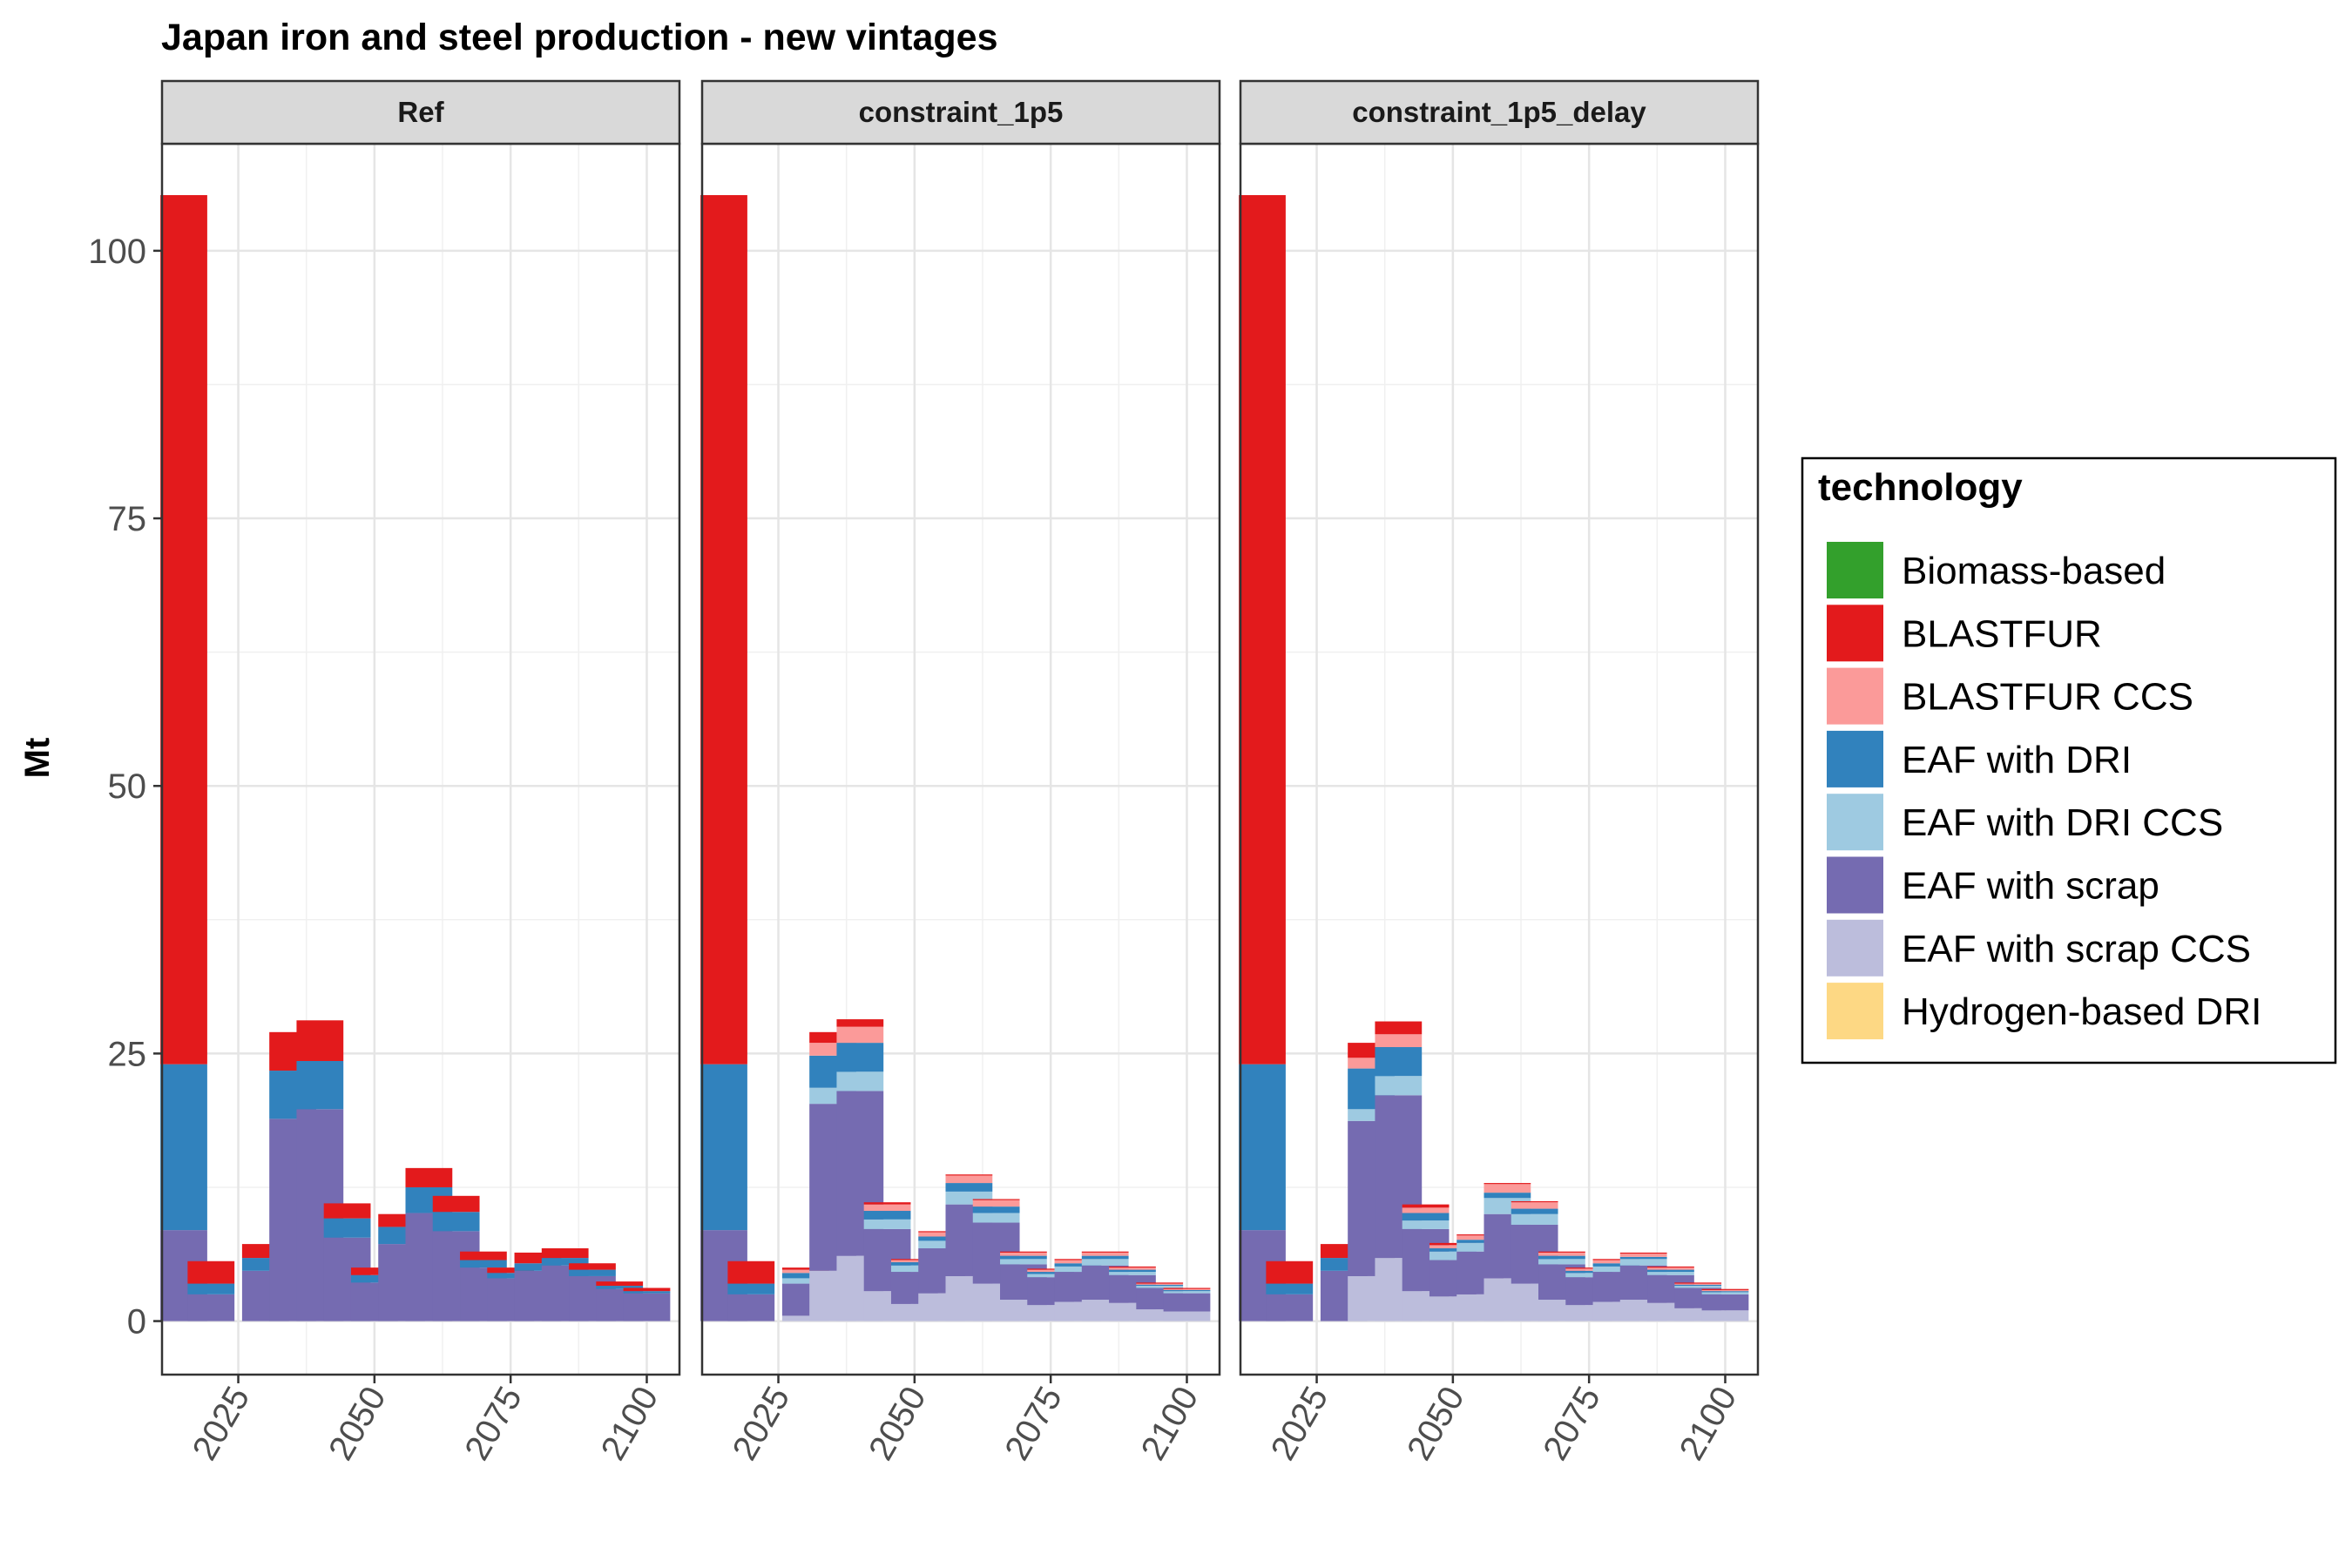 The image size is (2352, 1568). I want to click on facet-strip-label: Ref, so click(420, 112).